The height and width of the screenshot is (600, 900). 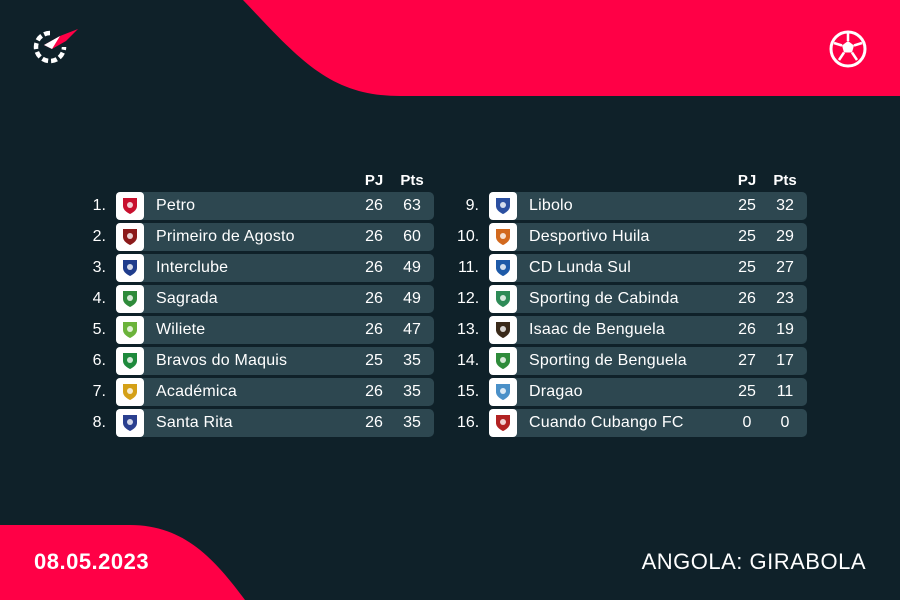 I want to click on table-row: 7. Académica 26 35, so click(x=259, y=393).